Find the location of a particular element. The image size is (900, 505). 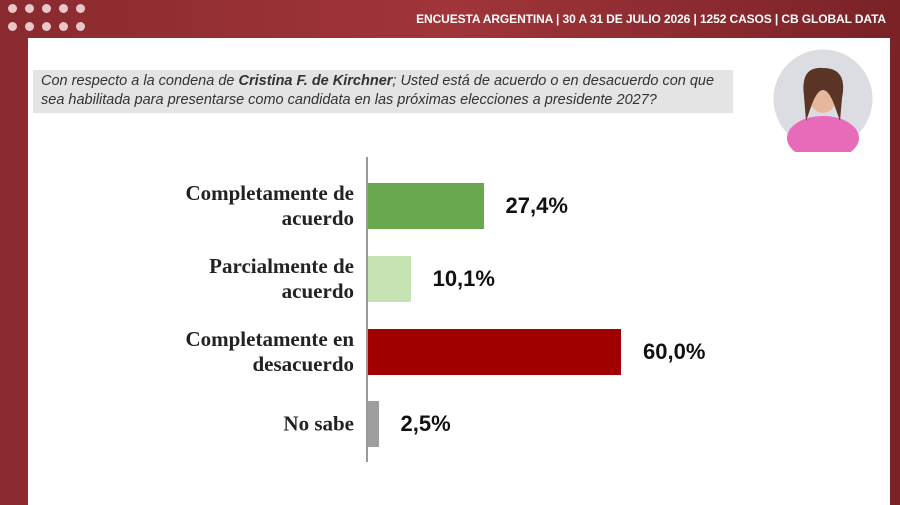

category-label: Completamente de acuerdo is located at coordinates (269, 205).